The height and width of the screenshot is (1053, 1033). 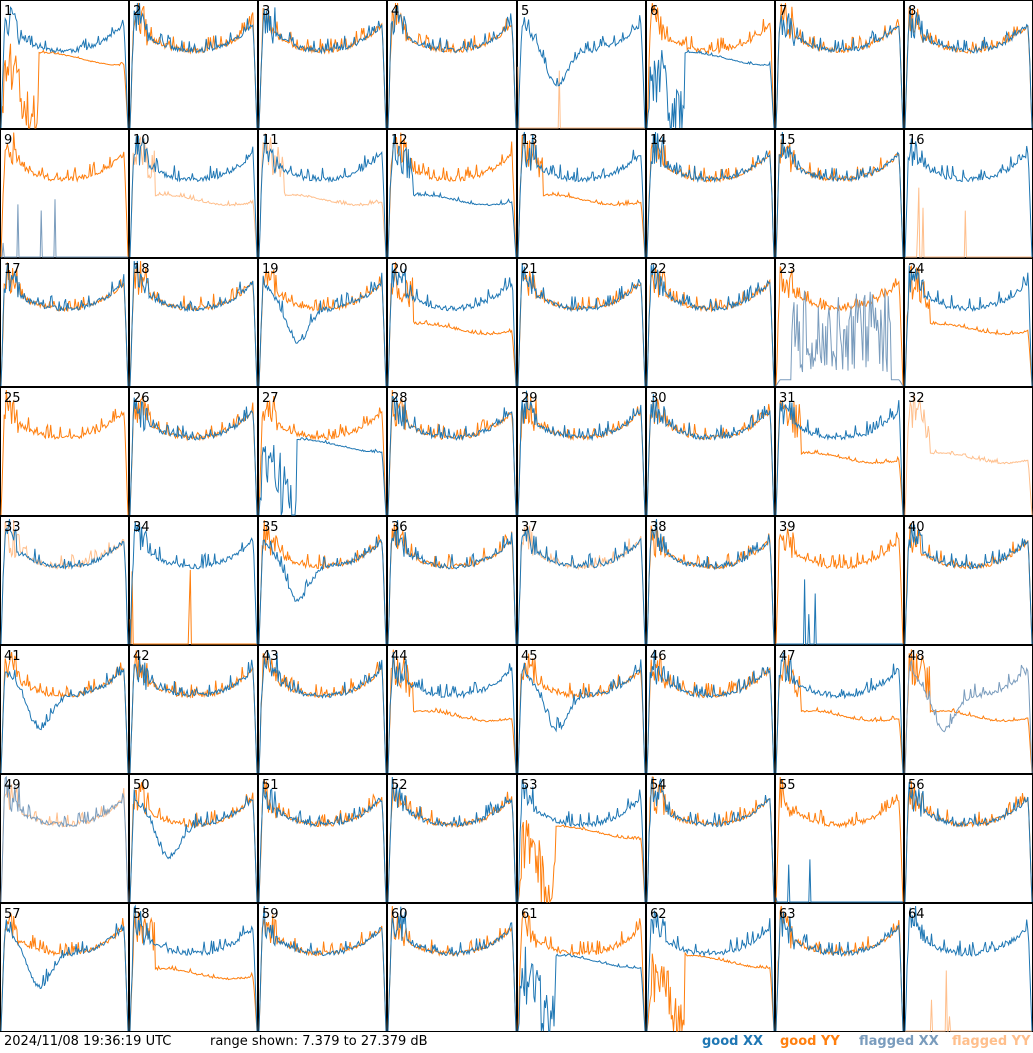 What do you see at coordinates (319, 1041) in the screenshot?
I see `range-text: range shown: 7.379 to 27.379 dB` at bounding box center [319, 1041].